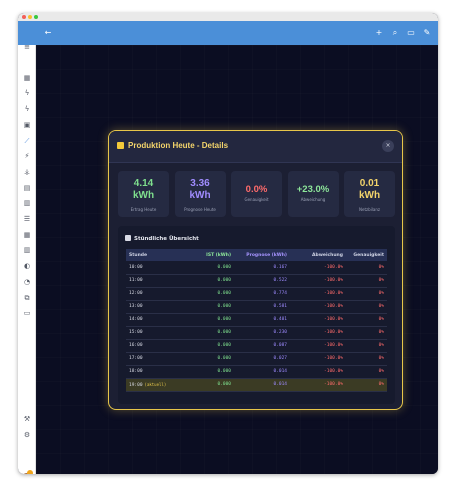 The height and width of the screenshot is (499, 457). What do you see at coordinates (262, 372) in the screenshot?
I see `forecast-cell: 0.014` at bounding box center [262, 372].